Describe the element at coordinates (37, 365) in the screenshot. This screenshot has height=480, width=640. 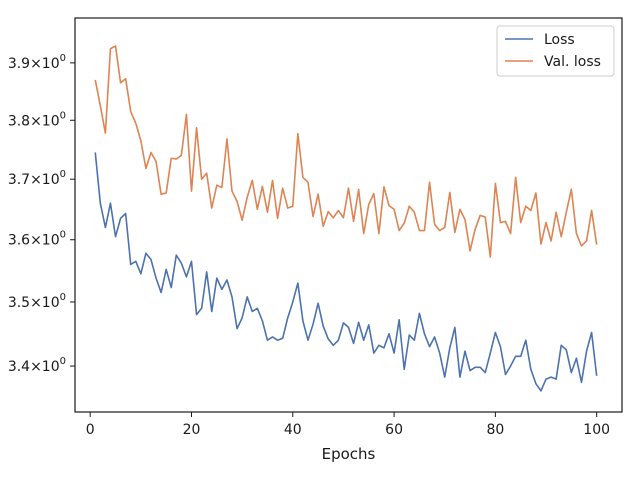
I see `y-tick-label: 3.4×100` at that location.